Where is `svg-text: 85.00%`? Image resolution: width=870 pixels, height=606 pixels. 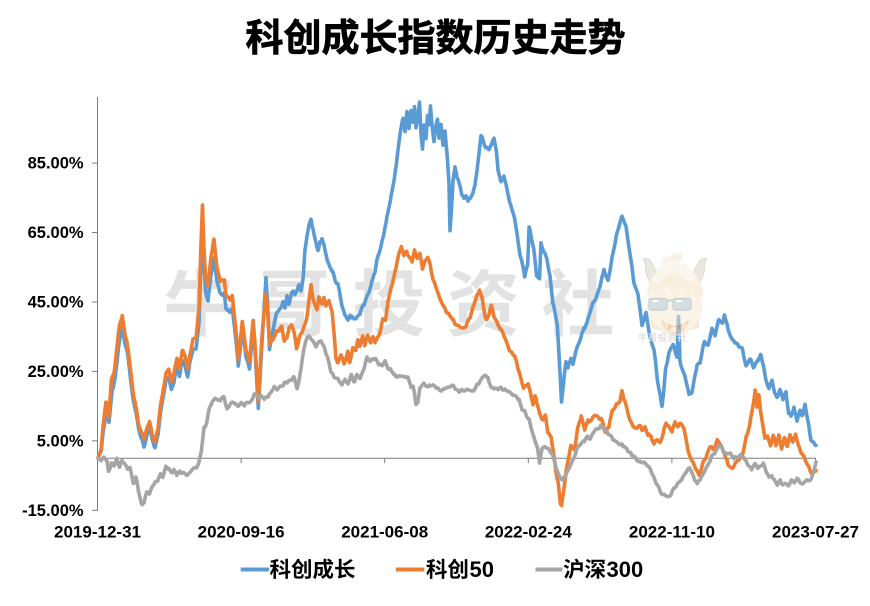 svg-text: 85.00% is located at coordinates (56, 164).